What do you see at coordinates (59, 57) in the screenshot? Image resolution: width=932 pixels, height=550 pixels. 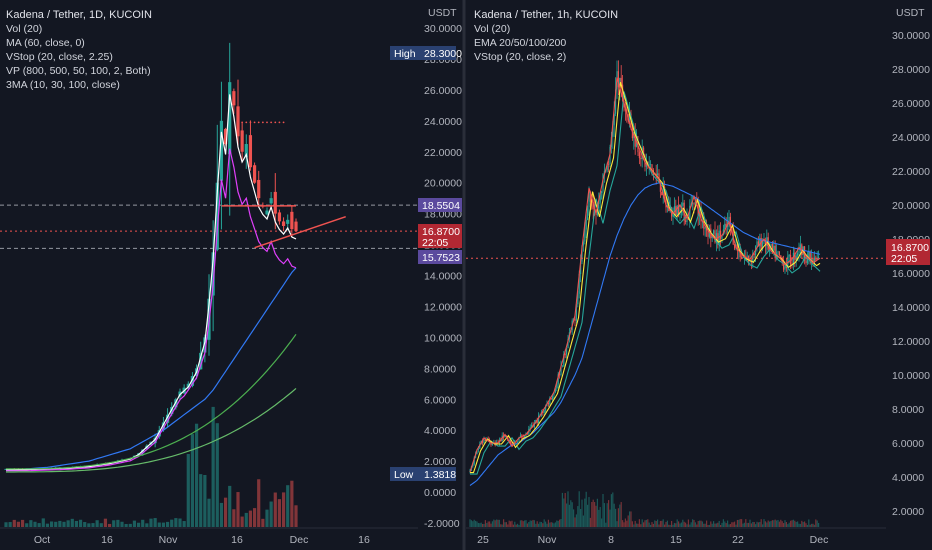 I see `left-indicator-3: VStop (20, close, 2.25)` at bounding box center [59, 57].